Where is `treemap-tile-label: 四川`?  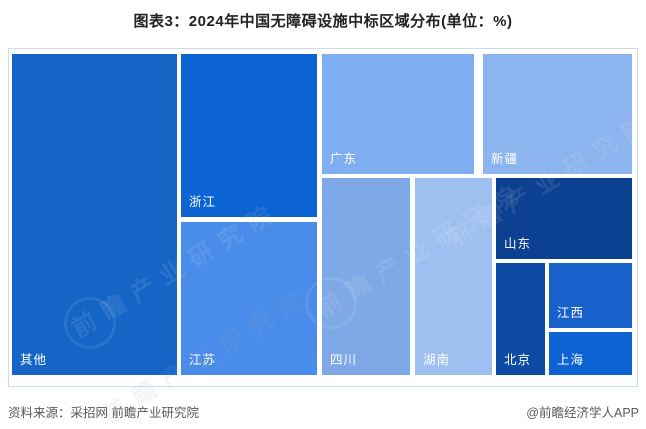
treemap-tile-label: 四川 is located at coordinates (344, 360).